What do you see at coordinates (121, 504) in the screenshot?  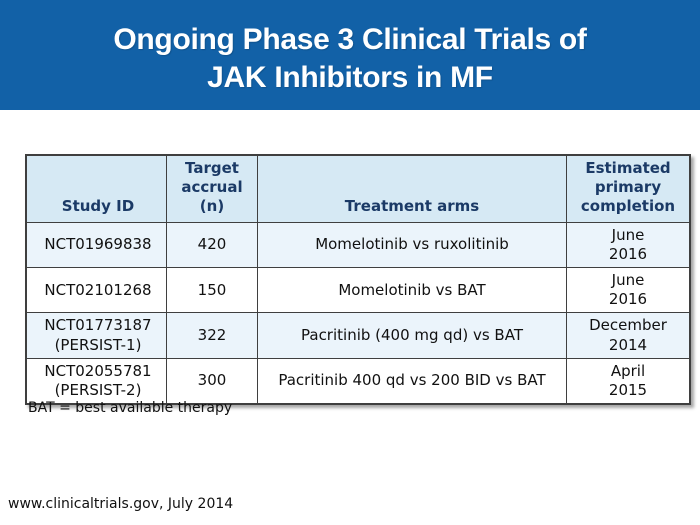 I see `source-citation: www.clinicaltrials.gov, July 2014` at bounding box center [121, 504].